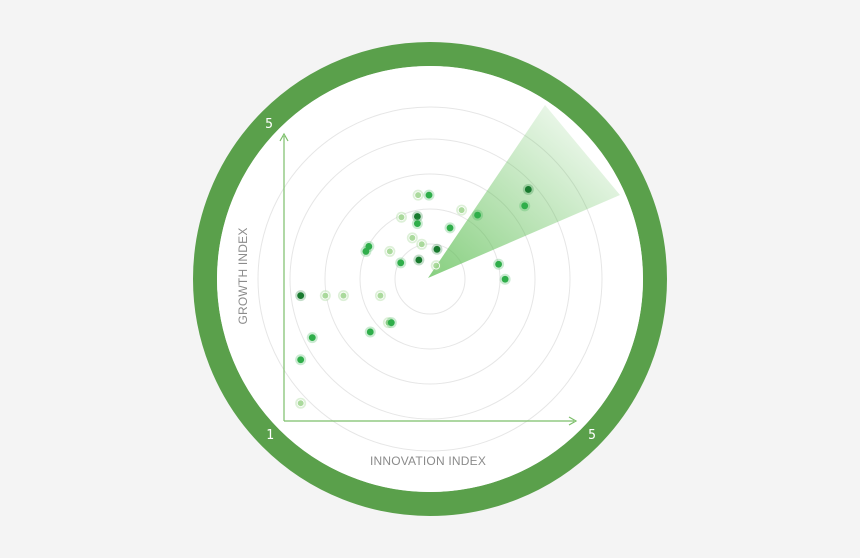 This screenshot has height=558, width=860. What do you see at coordinates (284, 137) in the screenshot?
I see `y-axis-arrow-icon` at bounding box center [284, 137].